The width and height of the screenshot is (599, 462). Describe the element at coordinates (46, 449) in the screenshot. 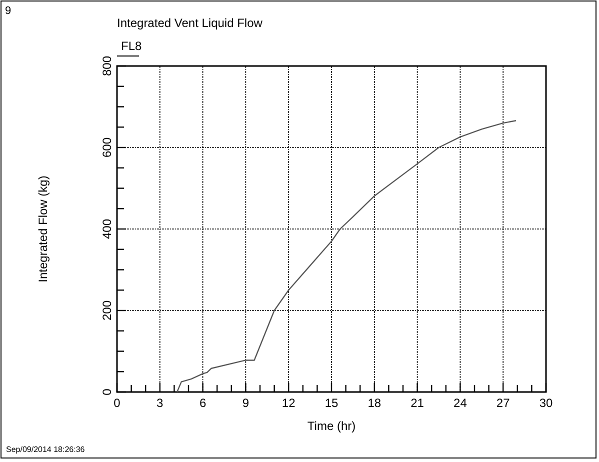

I see `text: Sep/09/2014 18:26:36` at that location.